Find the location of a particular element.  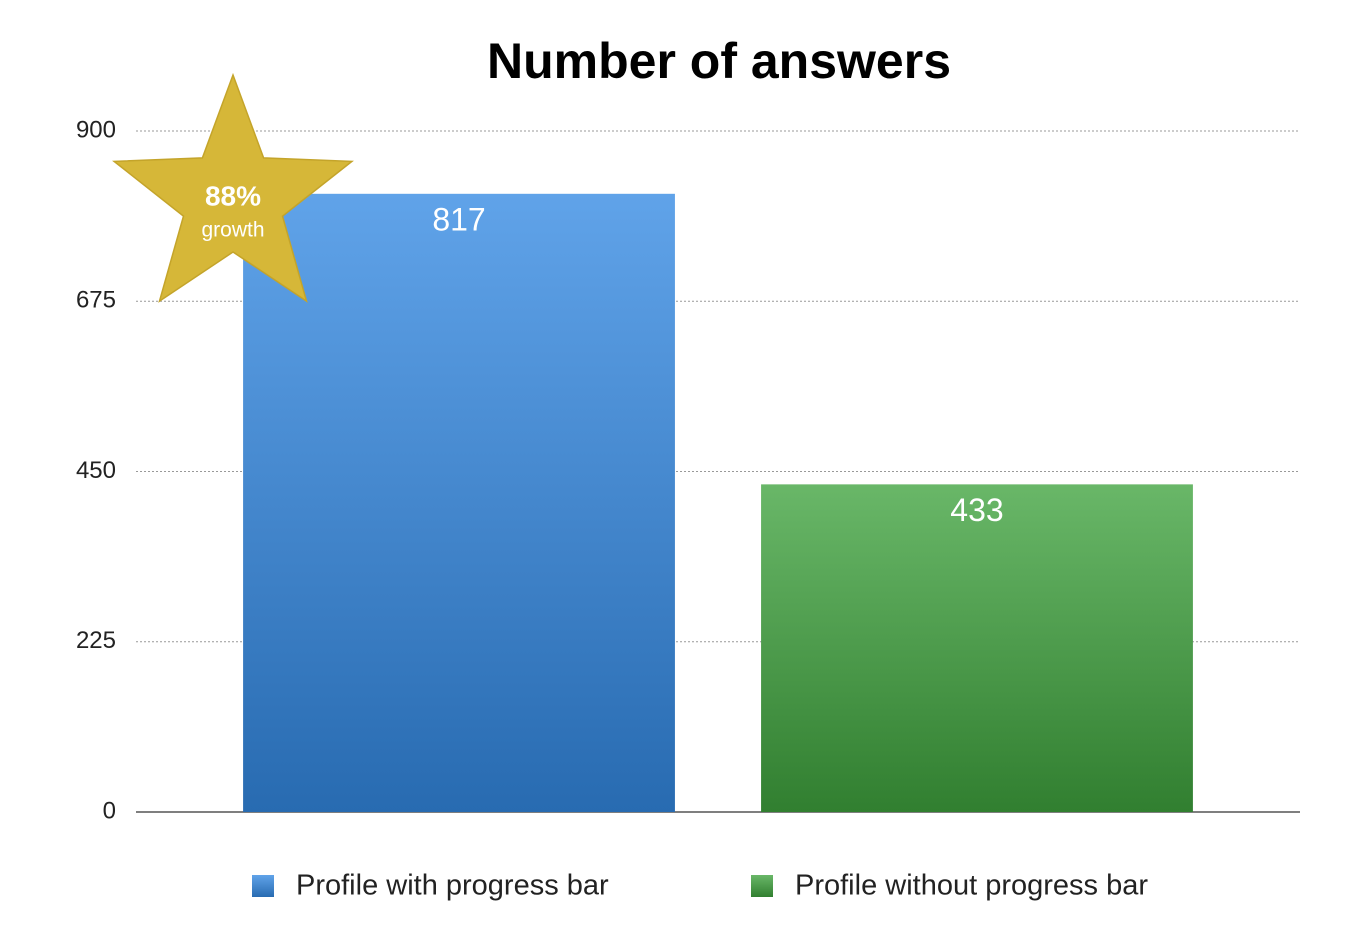

legend-label: Profile with progress bar is located at coordinates (452, 886).